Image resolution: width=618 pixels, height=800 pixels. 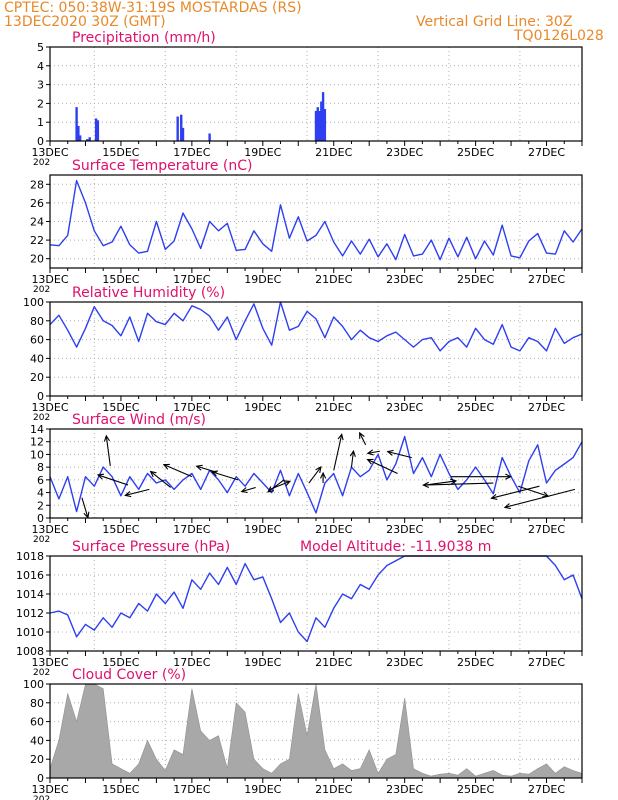 What do you see at coordinates (40, 493) in the screenshot?
I see `y-tick-label: 4` at bounding box center [40, 493].